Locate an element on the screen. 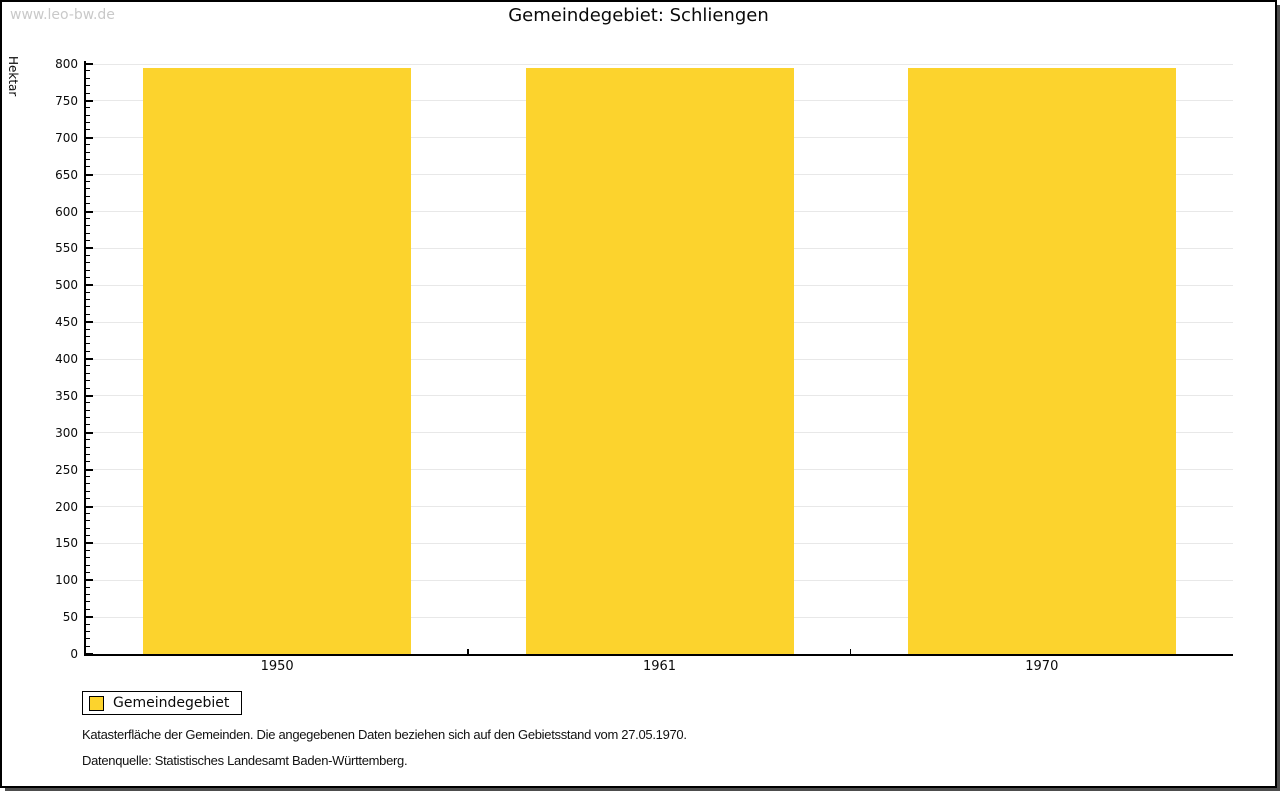 This screenshot has width=1280, height=791. legend-box: Gemeindegebiet is located at coordinates (162, 703).